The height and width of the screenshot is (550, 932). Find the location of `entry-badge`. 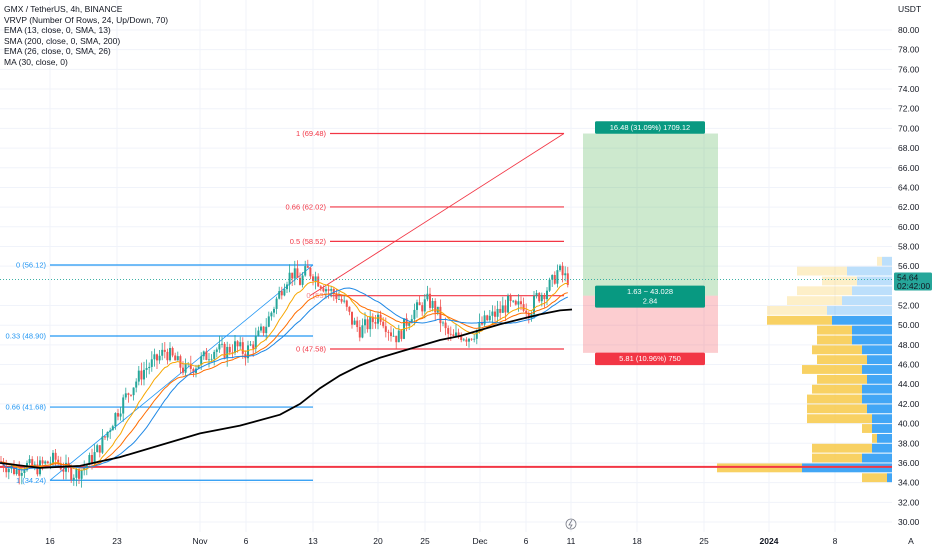

entry-badge is located at coordinates (650, 296).